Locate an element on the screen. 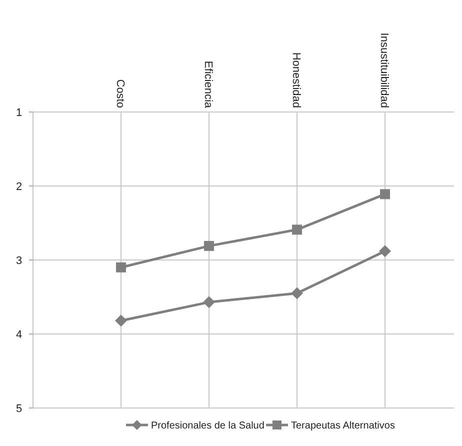 The image size is (462, 446). legend-label: Terapeutas Alternativos is located at coordinates (343, 426).